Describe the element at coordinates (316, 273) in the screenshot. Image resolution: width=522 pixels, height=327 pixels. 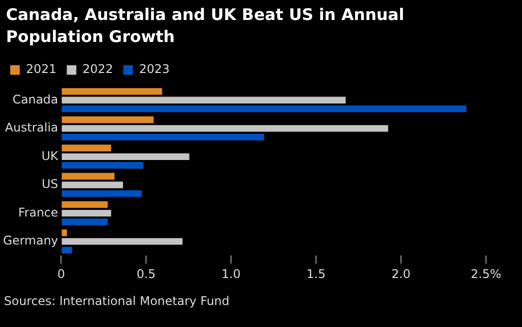
I see `x-tick-label: 1.5` at that location.